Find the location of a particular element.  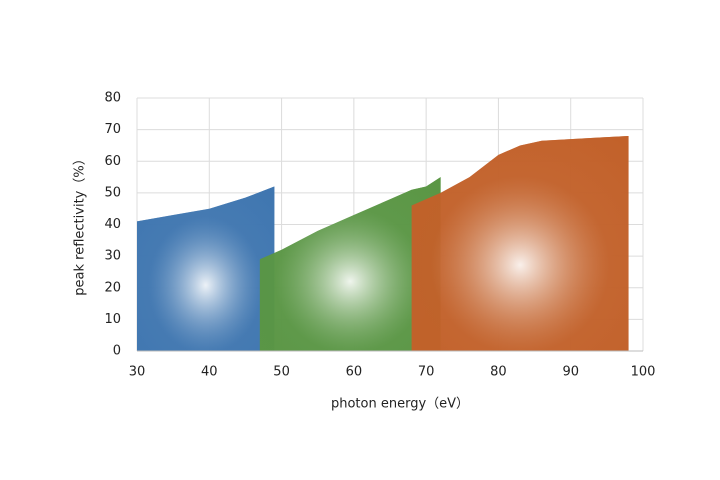

y-tick-label: 10 is located at coordinates (112, 319).